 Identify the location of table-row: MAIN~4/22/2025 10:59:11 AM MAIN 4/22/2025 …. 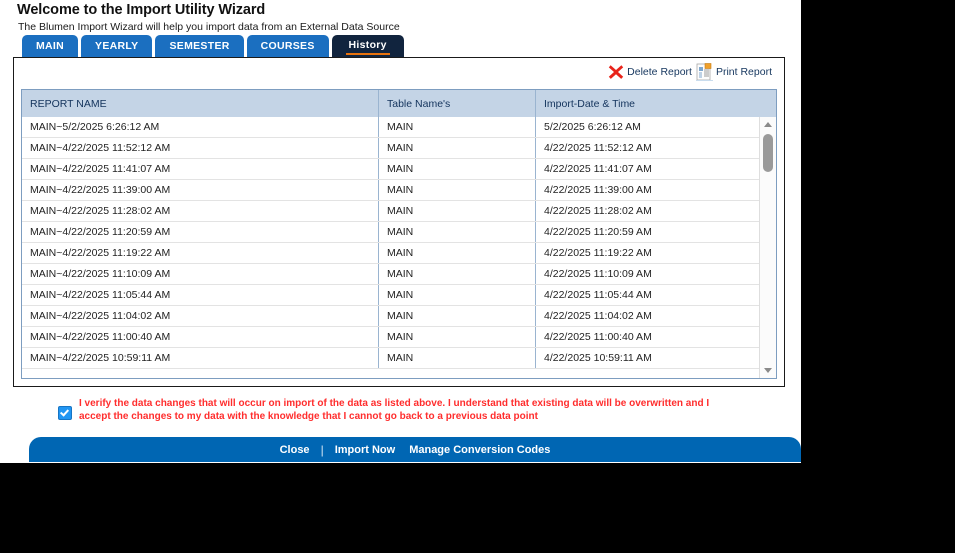
(390, 358).